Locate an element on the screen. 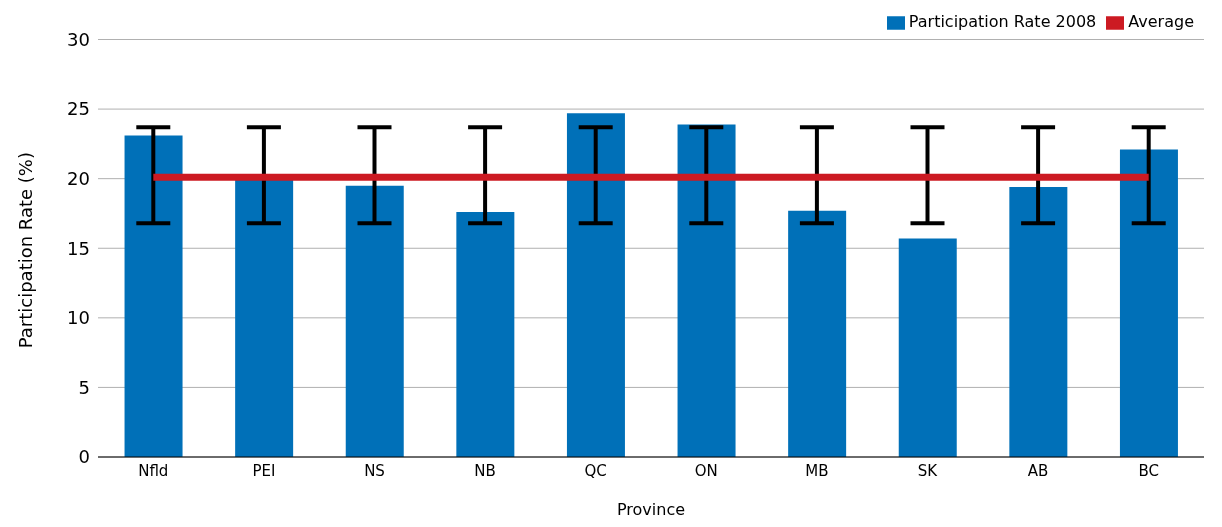  x-tick-label: Nfld is located at coordinates (153, 470).